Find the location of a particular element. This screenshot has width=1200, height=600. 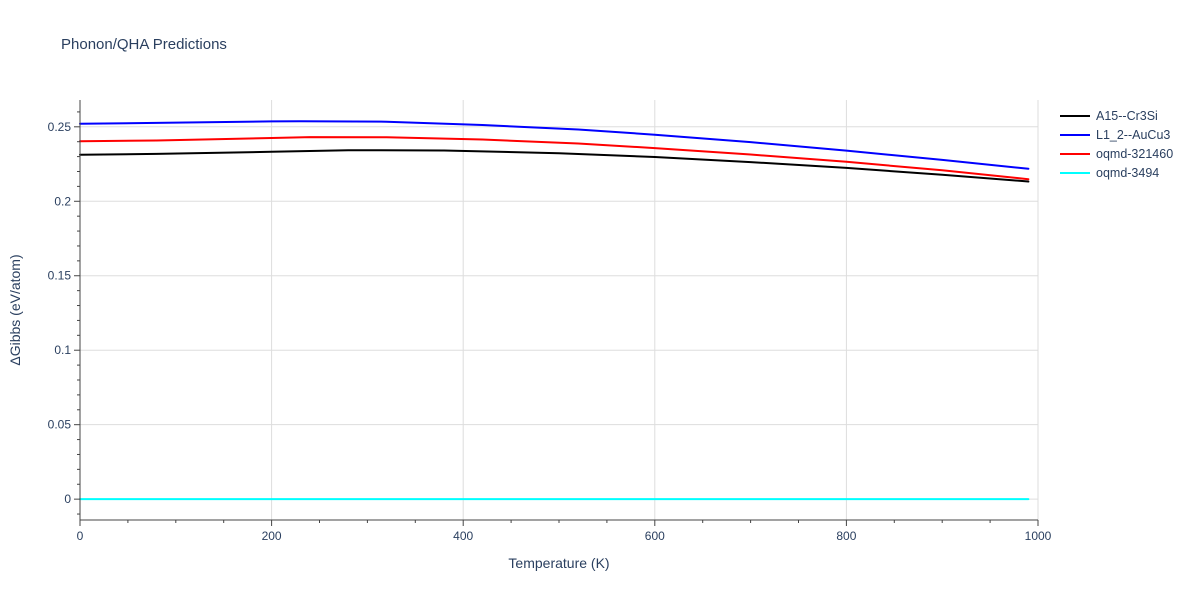

legend-item: A15--Cr3Si is located at coordinates (1116, 115).